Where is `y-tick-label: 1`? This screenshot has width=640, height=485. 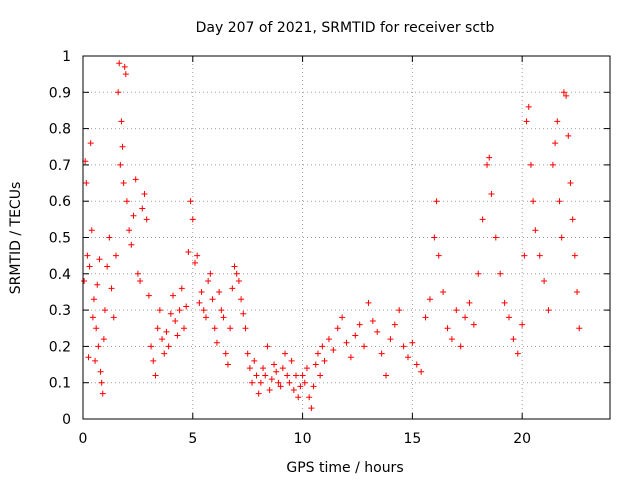
y-tick-label: 1 is located at coordinates (66, 57).